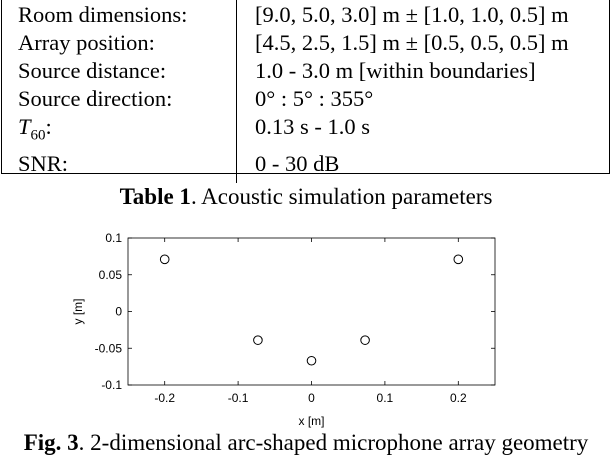 This screenshot has width=612, height=460. I want to click on y-axis-label: y [m], so click(78, 312).